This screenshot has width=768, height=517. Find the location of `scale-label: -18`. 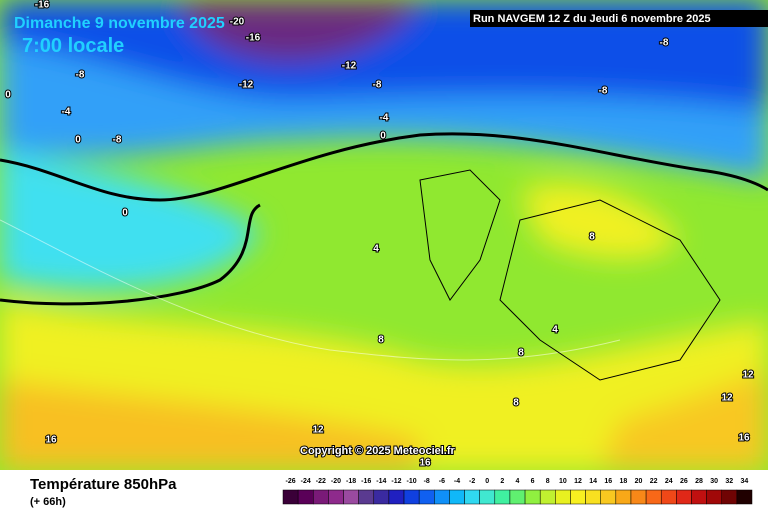

scale-label: -18 is located at coordinates (351, 481).